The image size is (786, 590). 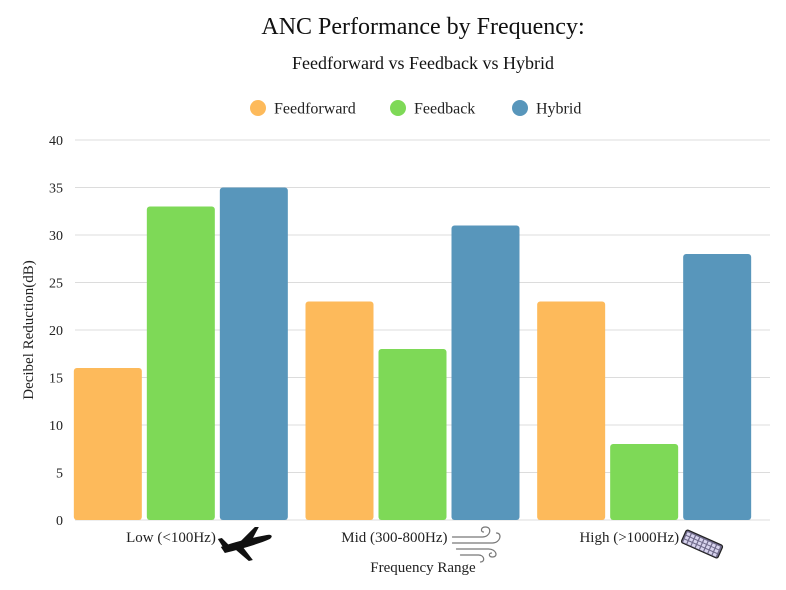 What do you see at coordinates (56, 426) in the screenshot?
I see `y-tick-label: 10` at bounding box center [56, 426].